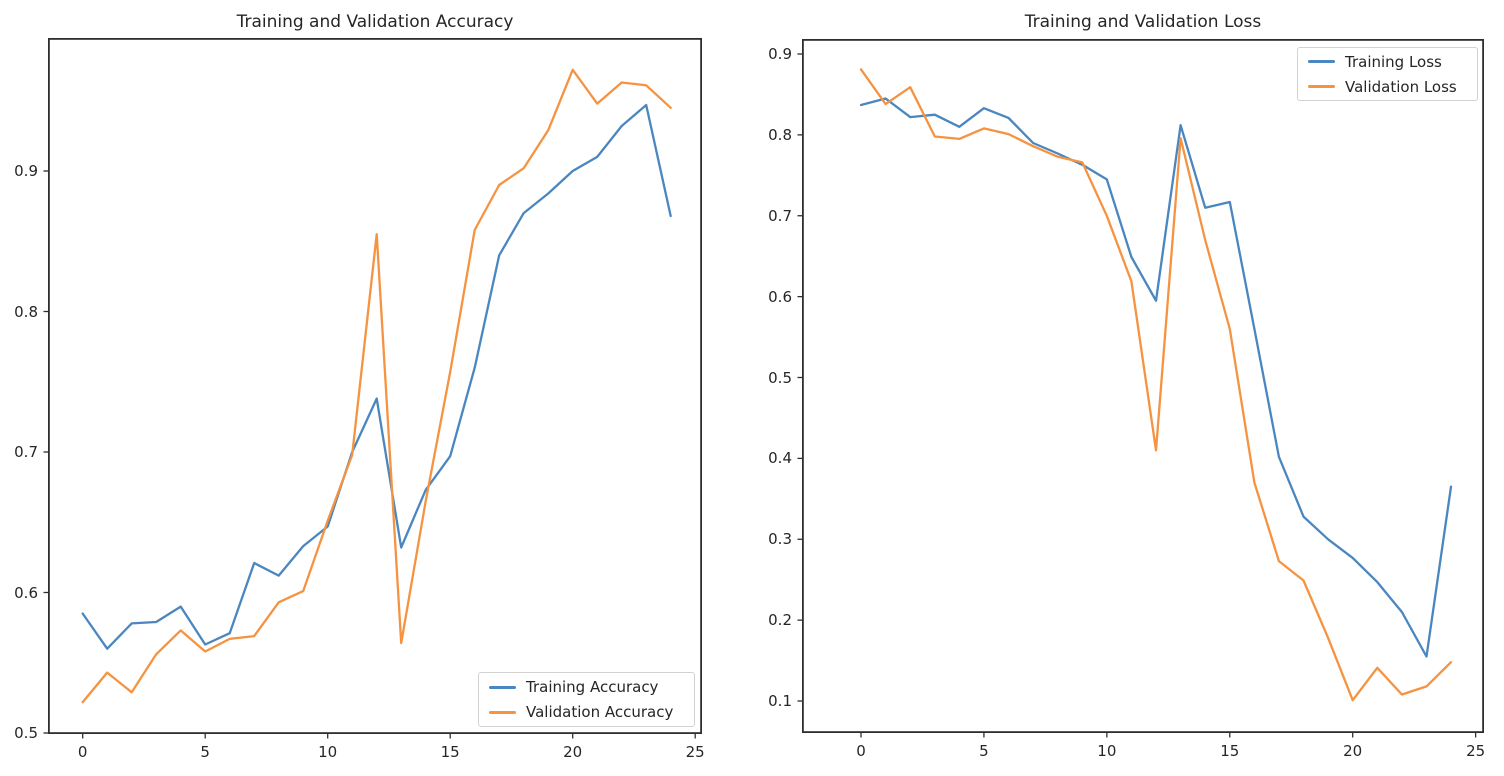 The height and width of the screenshot is (776, 1504). Describe the element at coordinates (600, 712) in the screenshot. I see `validation-accuracy-legend-label: Validation Accuracy` at that location.